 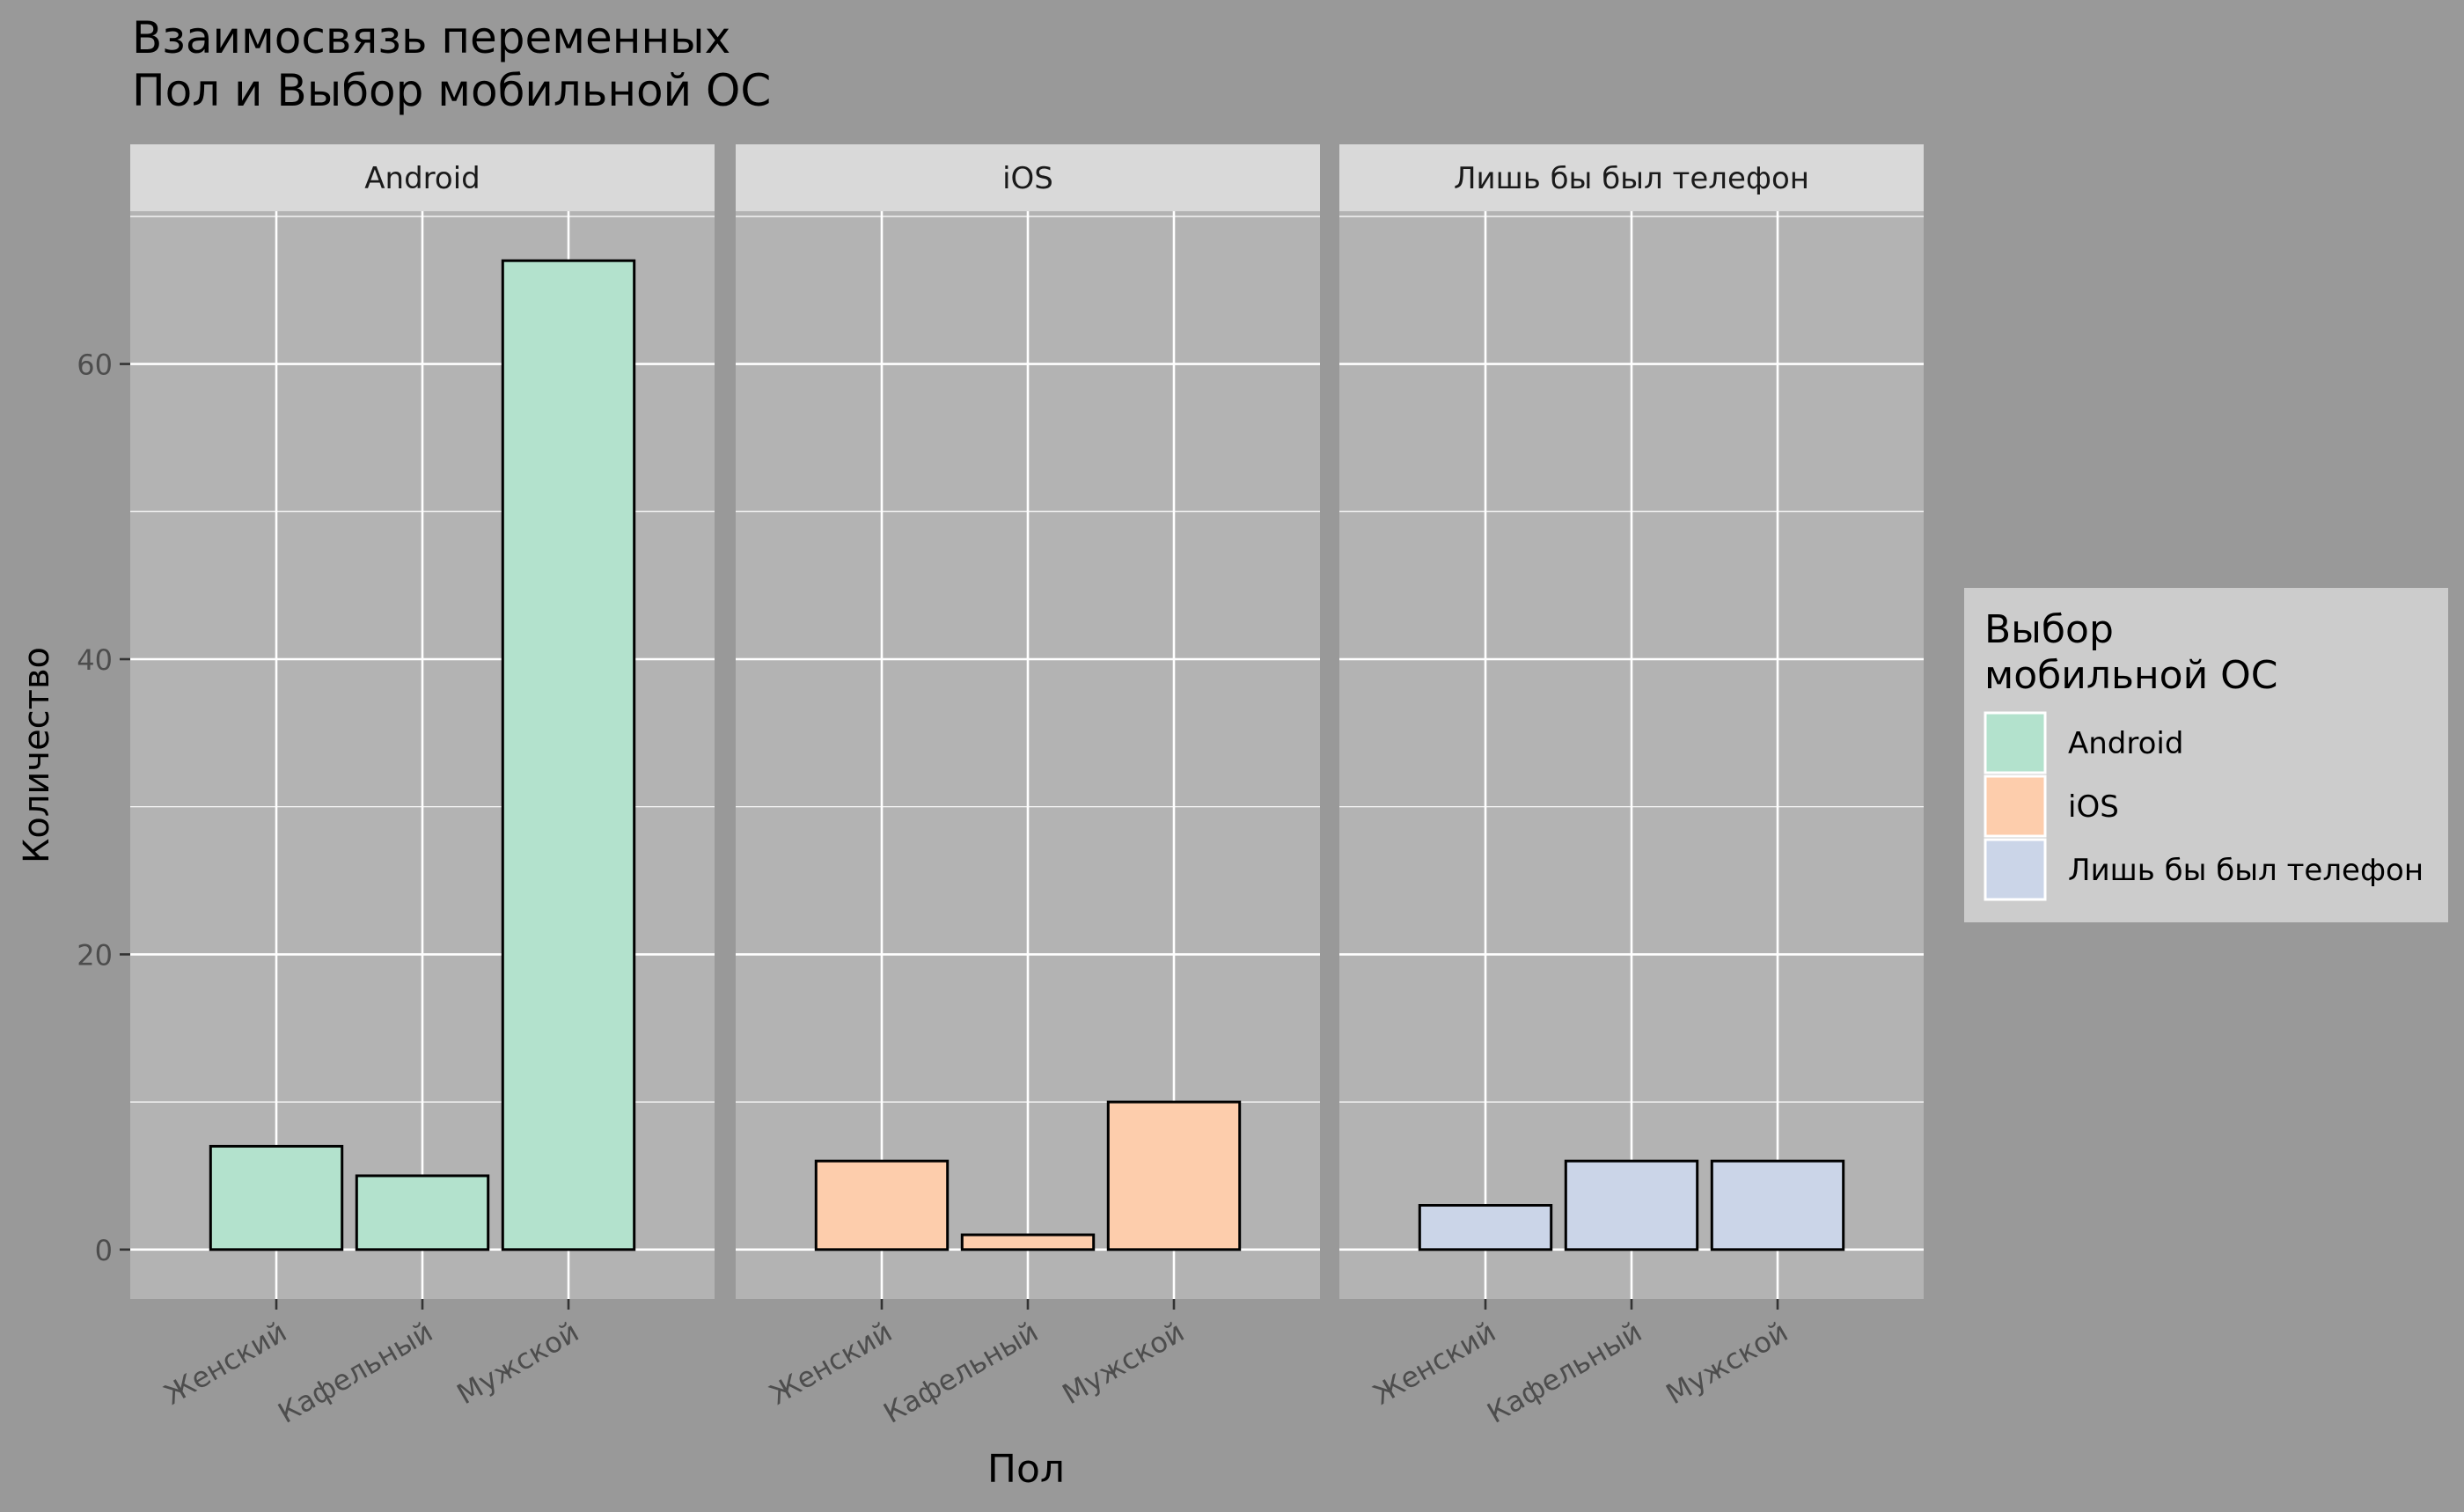 What do you see at coordinates (95, 955) in the screenshot?
I see `y-tick-label: 20` at bounding box center [95, 955].